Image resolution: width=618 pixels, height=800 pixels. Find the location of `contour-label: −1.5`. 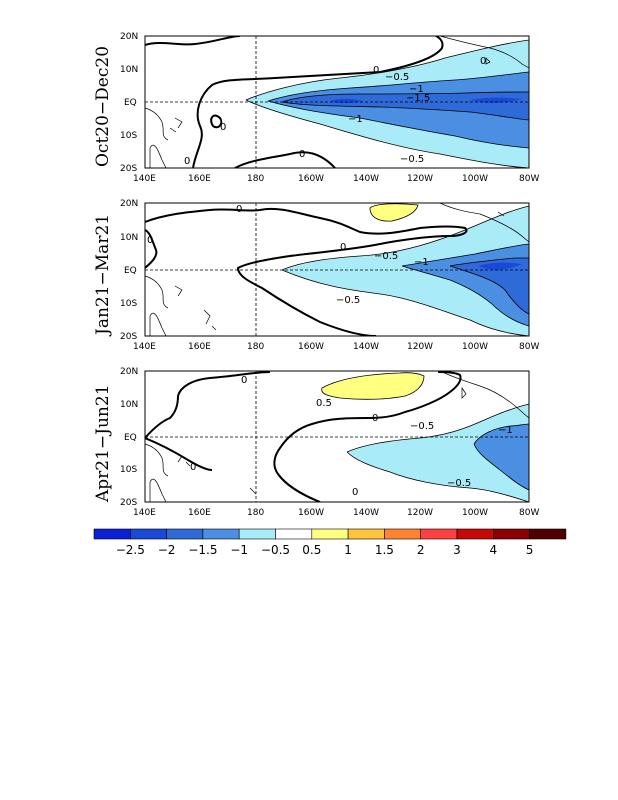

contour-label: −1.5 is located at coordinates (418, 98).